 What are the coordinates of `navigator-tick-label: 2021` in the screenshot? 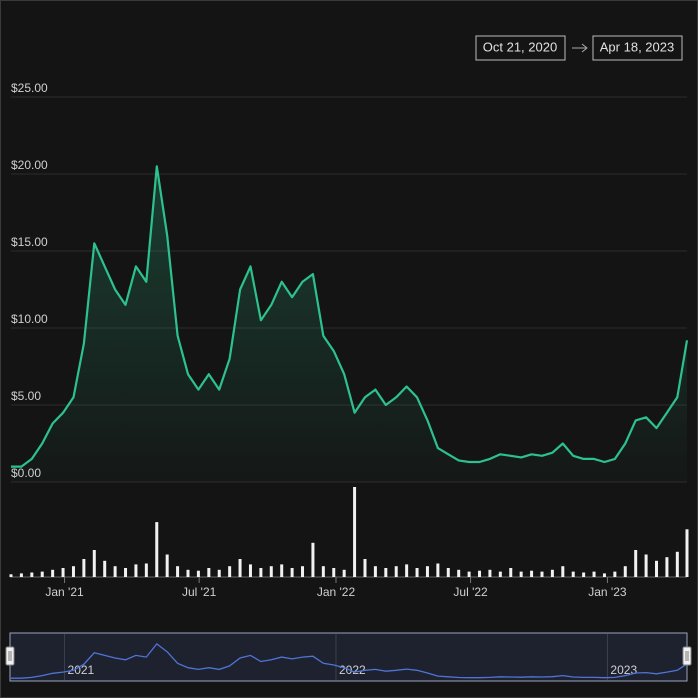 It's located at (81, 670).